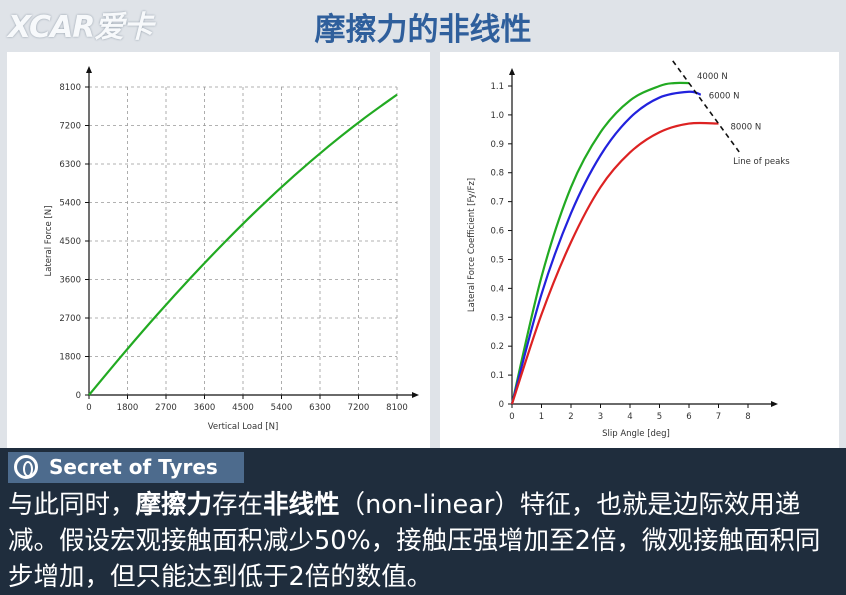 The height and width of the screenshot is (595, 846). I want to click on caption-part: 存在, so click(238, 505).